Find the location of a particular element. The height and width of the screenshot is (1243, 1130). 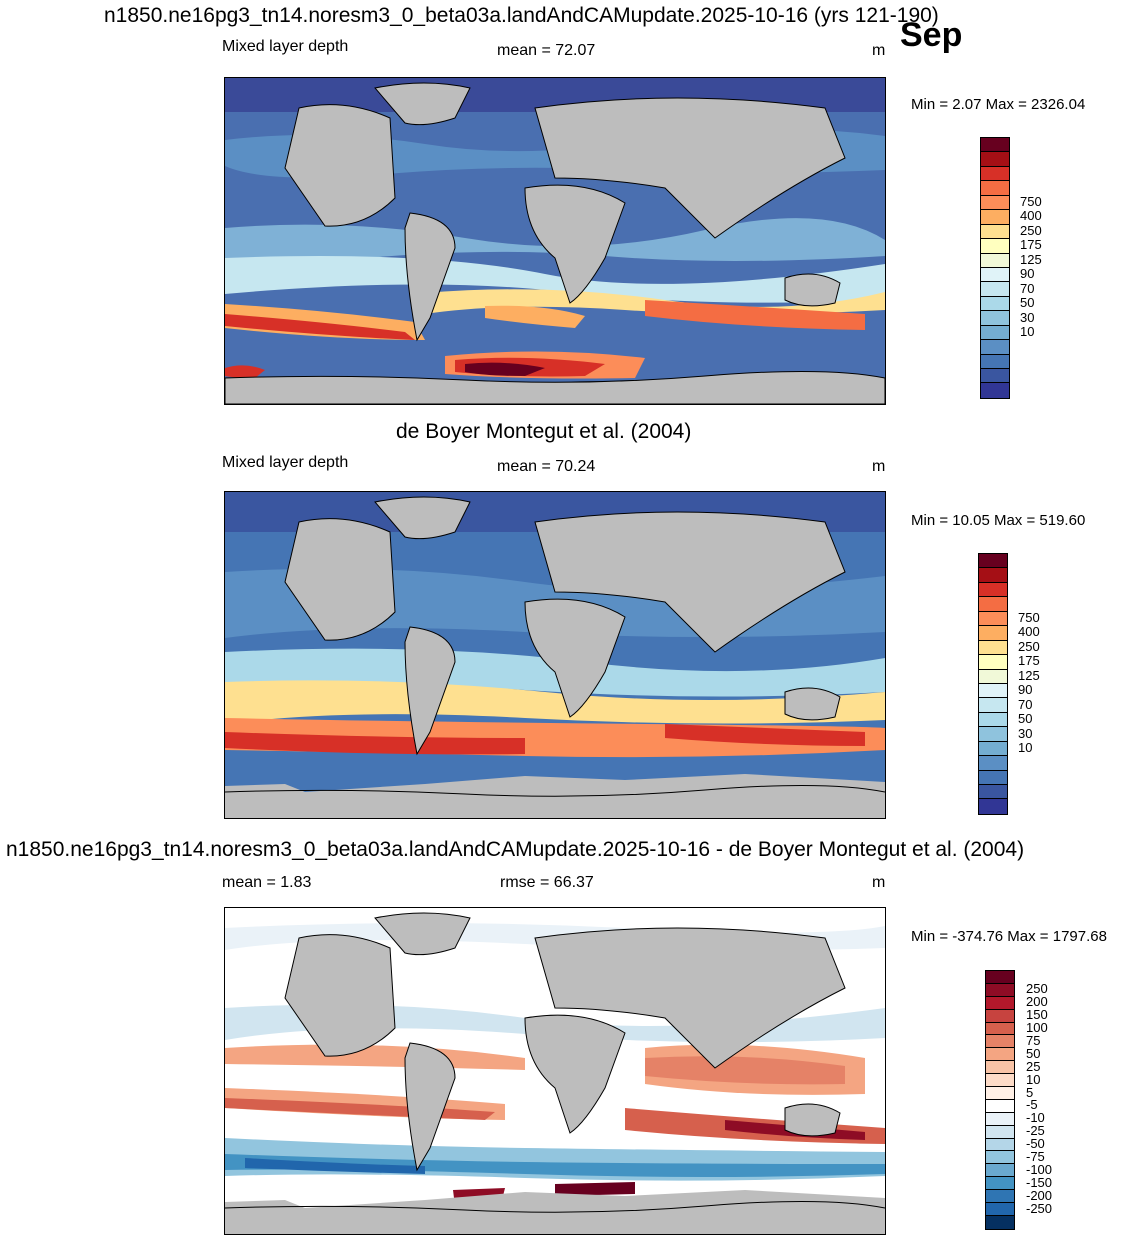

colorbar-tick-label: -150 is located at coordinates (1039, 1182).